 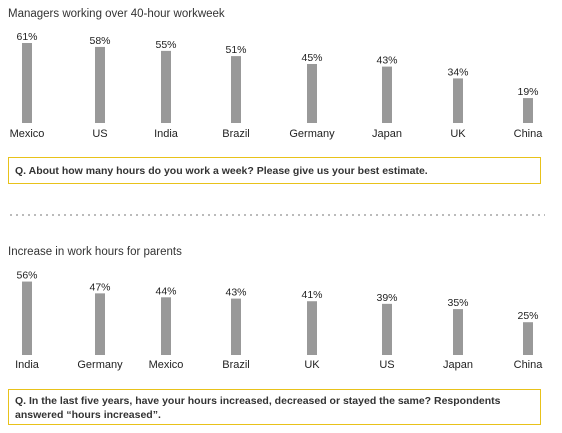 I want to click on chart-1-tick-label: Japan, so click(x=387, y=134).